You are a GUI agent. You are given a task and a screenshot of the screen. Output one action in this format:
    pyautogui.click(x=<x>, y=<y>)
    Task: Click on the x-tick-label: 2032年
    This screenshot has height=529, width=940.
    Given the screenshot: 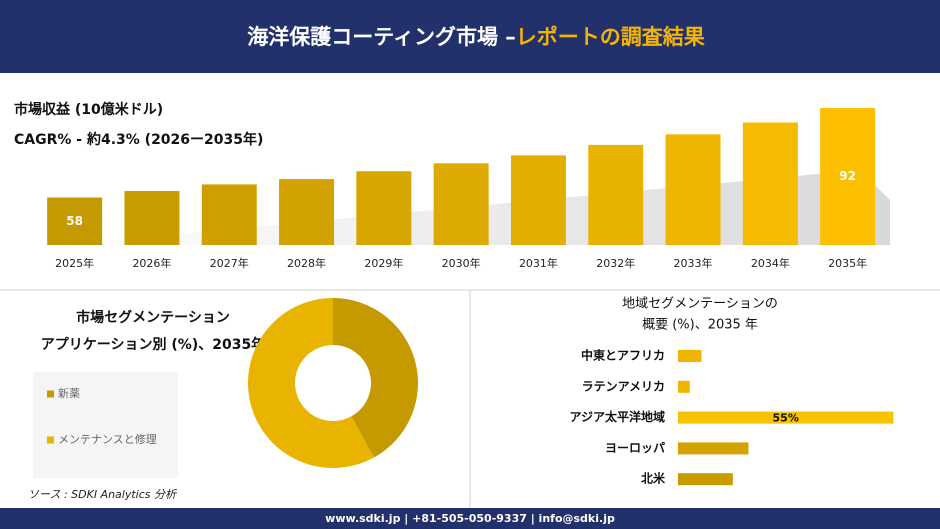 What is the action you would take?
    pyautogui.click(x=615, y=263)
    